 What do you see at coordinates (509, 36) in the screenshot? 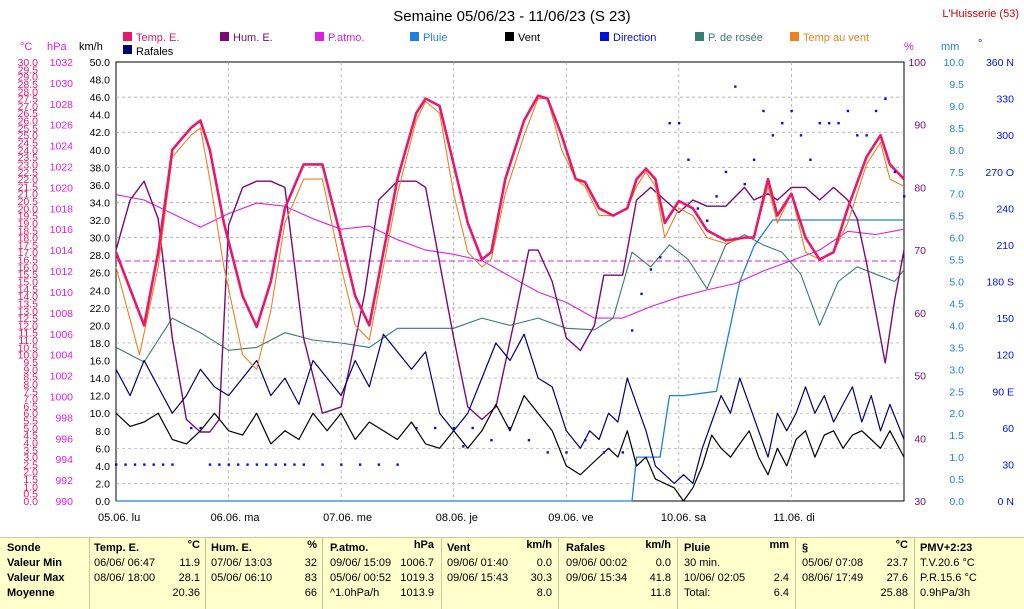
I see `legend-swatch-vent` at bounding box center [509, 36].